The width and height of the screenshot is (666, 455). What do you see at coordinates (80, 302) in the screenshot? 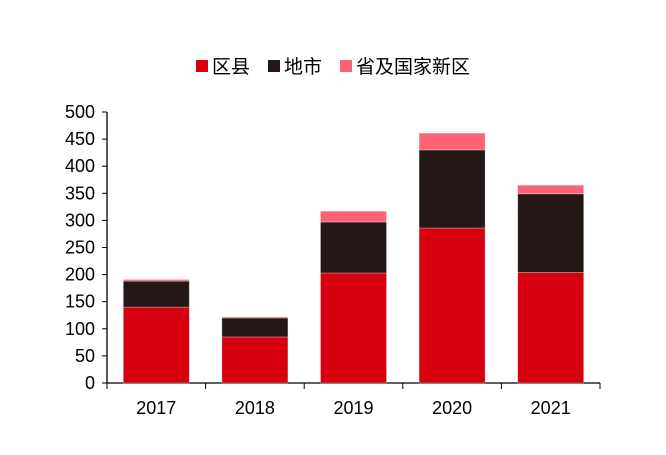
I see `y-tick-label: 150` at bounding box center [80, 302].